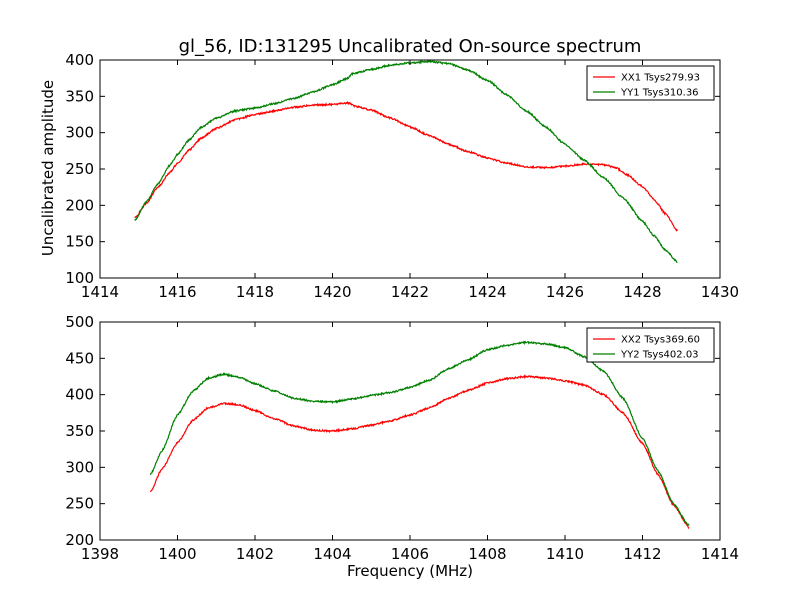 The height and width of the screenshot is (600, 800). Describe the element at coordinates (660, 340) in the screenshot. I see `legend-label: XX2 Tsys369.60` at that location.